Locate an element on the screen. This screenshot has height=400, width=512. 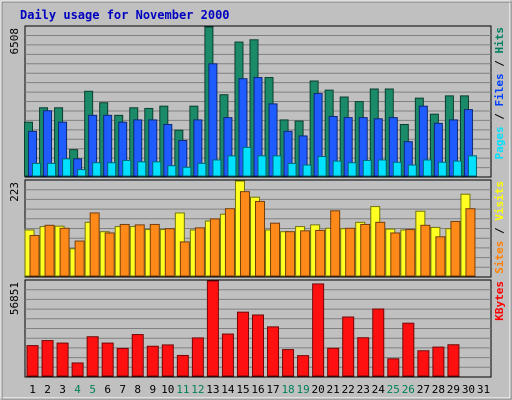
x-tick-label: 16 is located at coordinates (257, 389).